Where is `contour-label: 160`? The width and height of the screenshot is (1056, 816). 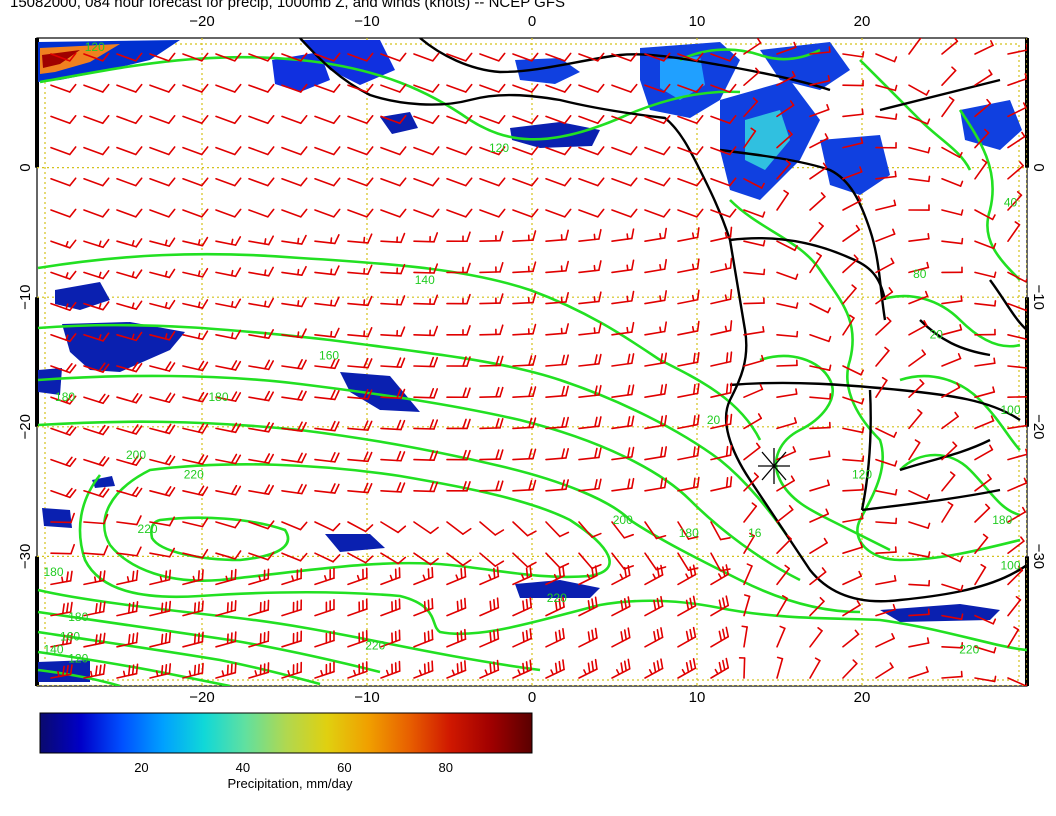
contour-label: 160 is located at coordinates (70, 637).